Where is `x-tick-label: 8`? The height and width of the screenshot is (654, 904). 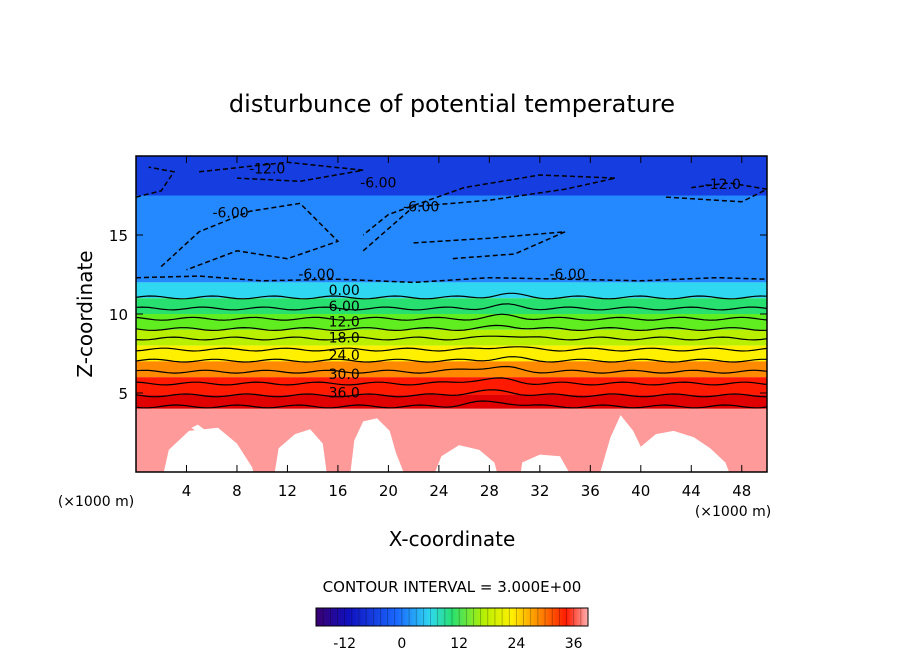 x-tick-label: 8 is located at coordinates (237, 491).